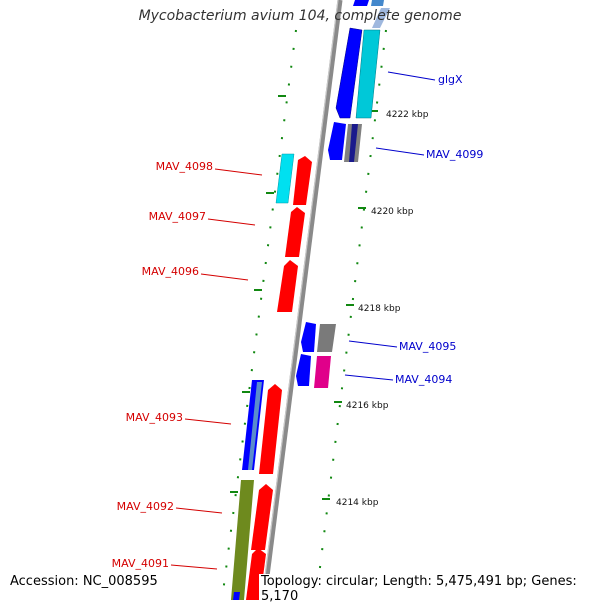  I want to click on gene-MAV_4095-block, so click(318, 337).